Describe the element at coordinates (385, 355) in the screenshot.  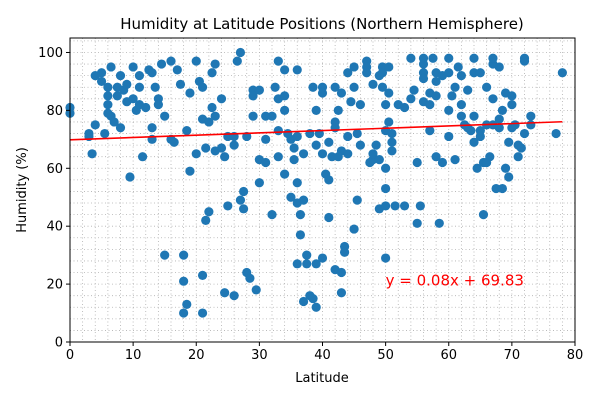
I see `x-tick-label: 50` at that location.